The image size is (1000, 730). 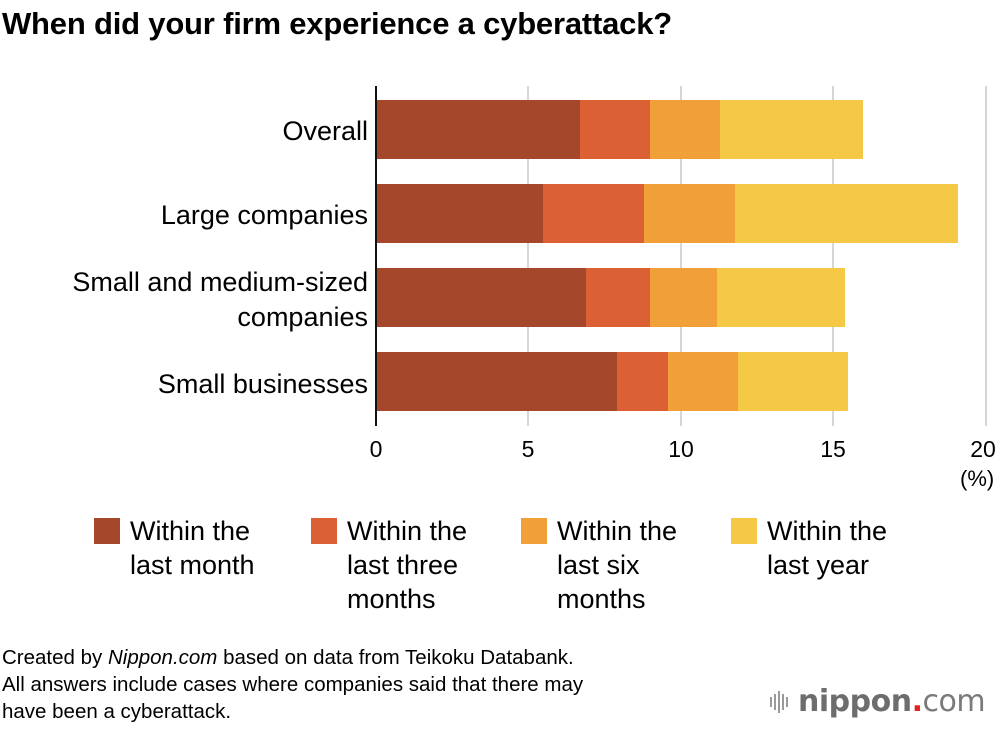 I want to click on sound-bars-icon, so click(x=780, y=701).